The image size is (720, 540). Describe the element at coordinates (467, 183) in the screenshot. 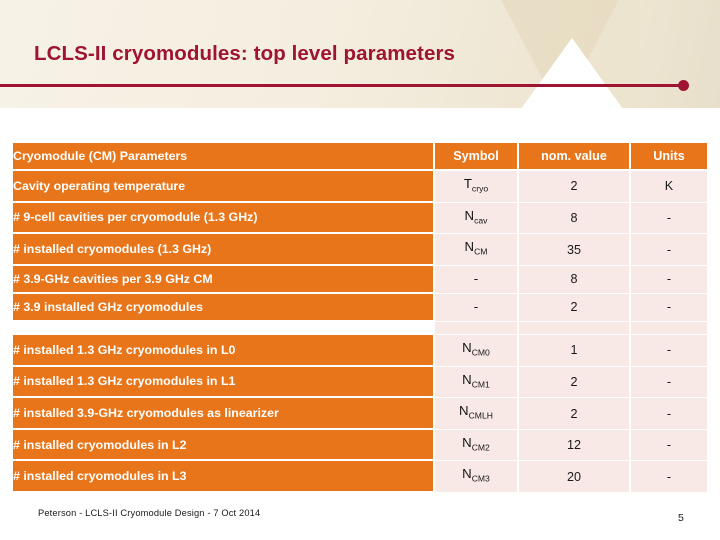

I see `symbol-base: T` at that location.